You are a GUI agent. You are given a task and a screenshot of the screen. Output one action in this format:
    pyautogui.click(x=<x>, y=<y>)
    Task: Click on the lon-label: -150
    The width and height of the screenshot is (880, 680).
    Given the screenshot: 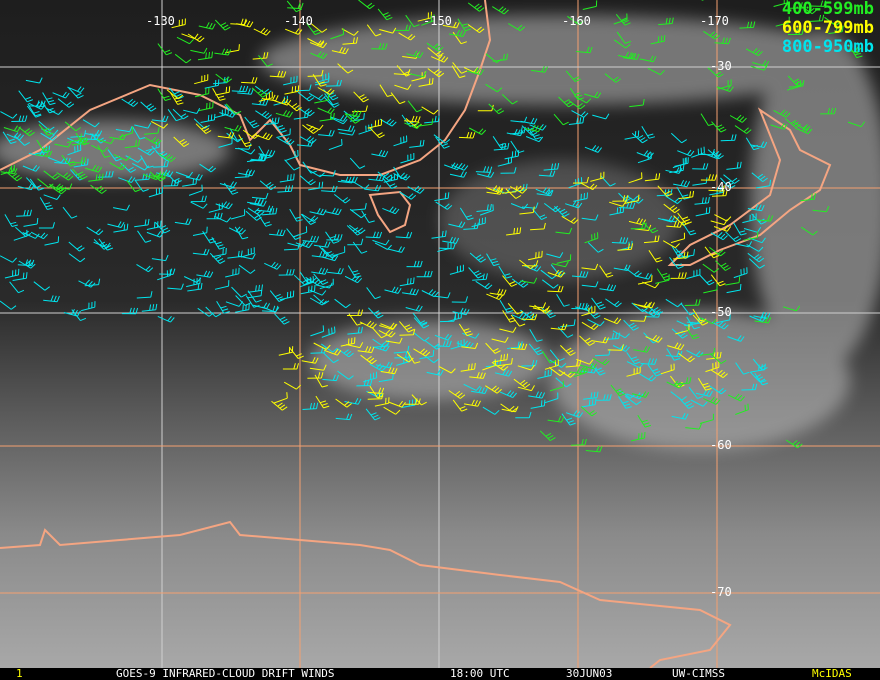 What is the action you would take?
    pyautogui.click(x=437, y=21)
    